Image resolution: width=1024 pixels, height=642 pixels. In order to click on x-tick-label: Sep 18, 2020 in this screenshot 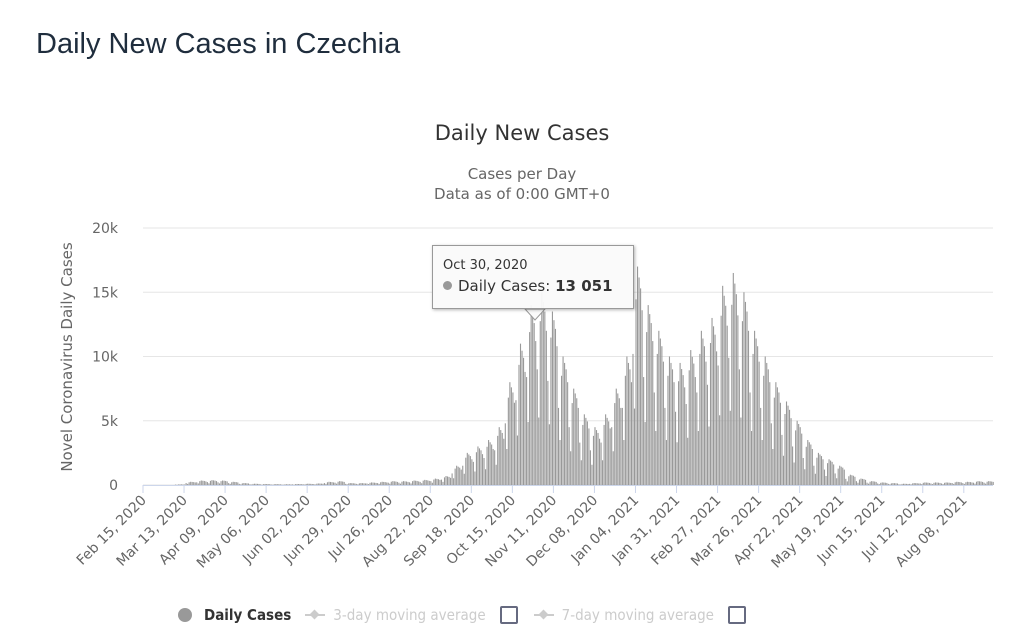, I will do `click(439, 531)`.